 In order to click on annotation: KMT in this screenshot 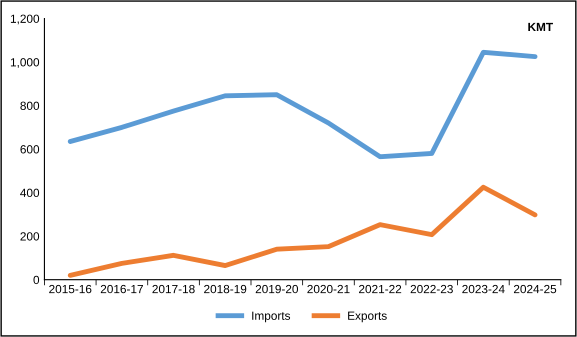, I will do `click(540, 27)`.